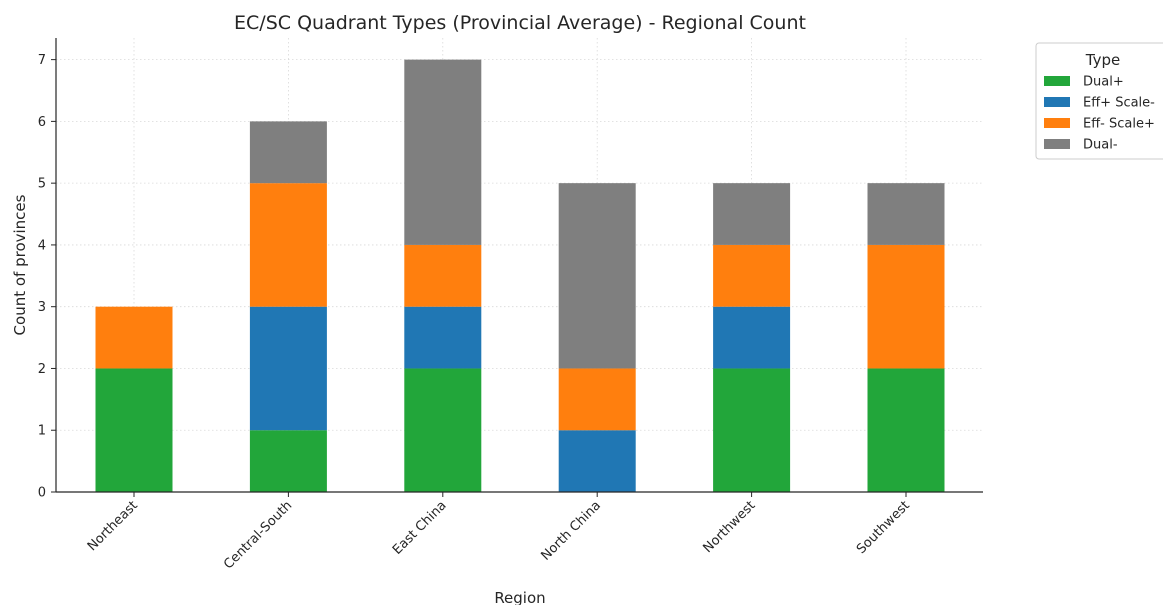 This screenshot has height=605, width=1163. I want to click on y-tick-label: 2, so click(42, 369).